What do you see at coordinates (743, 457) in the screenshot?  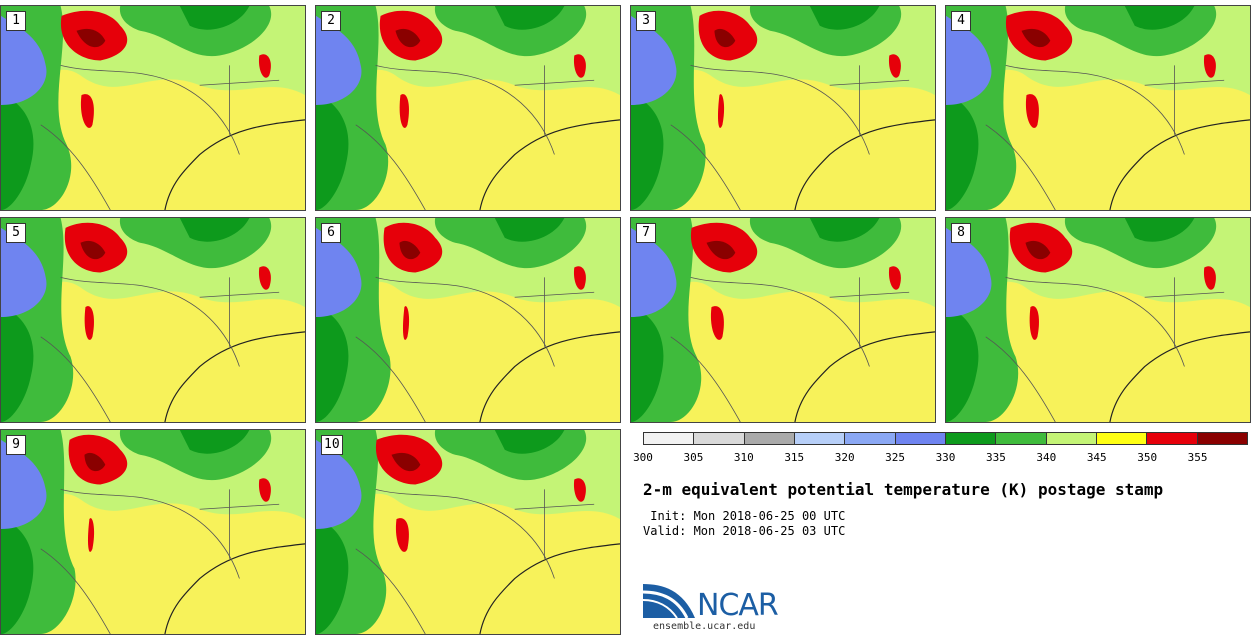 I see `colorbar-tick-label: 310` at bounding box center [743, 457].